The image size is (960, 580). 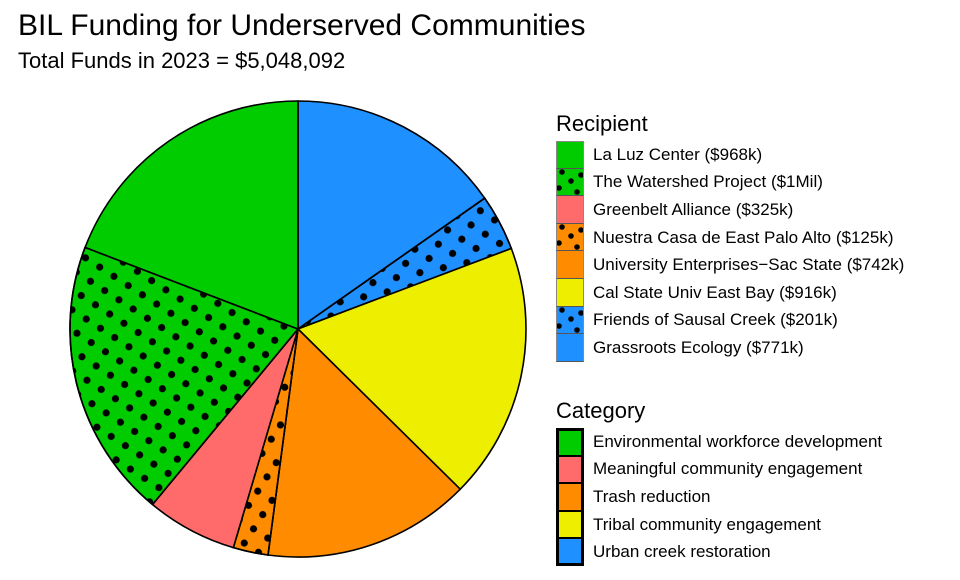 I want to click on pie-slice-la-luz-center, so click(x=191, y=215).